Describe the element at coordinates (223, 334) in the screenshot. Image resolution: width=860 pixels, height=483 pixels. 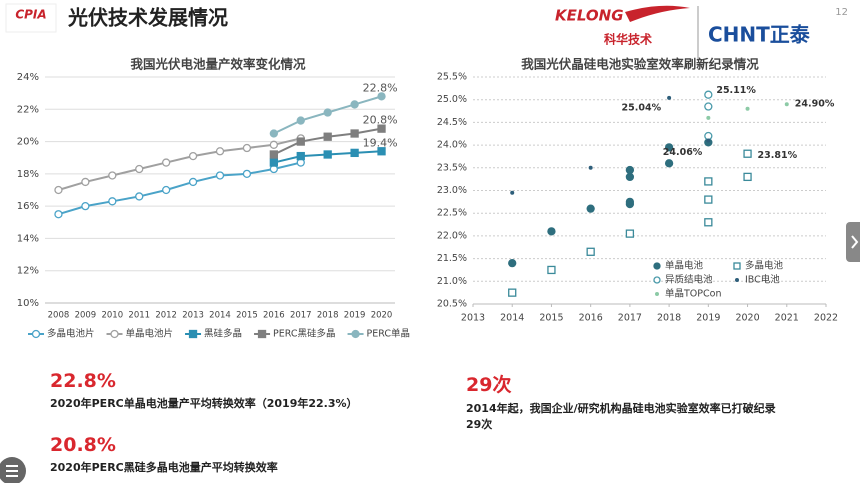
I see `legend-label: 黑硅多晶` at that location.